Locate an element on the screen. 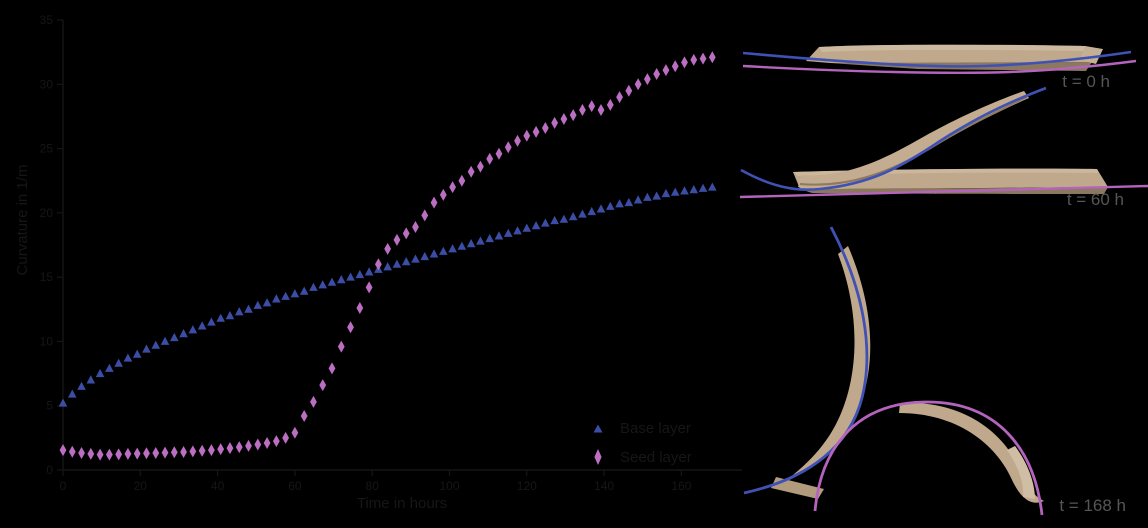 Image resolution: width=1148 pixels, height=528 pixels. photo-t60: t = 60 h is located at coordinates (943, 147).